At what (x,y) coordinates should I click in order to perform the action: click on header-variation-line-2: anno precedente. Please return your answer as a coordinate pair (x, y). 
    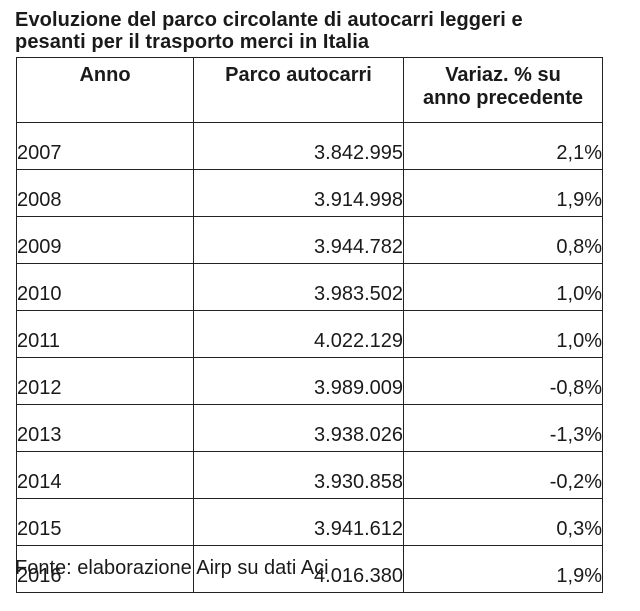
    Looking at the image, I should click on (503, 98).